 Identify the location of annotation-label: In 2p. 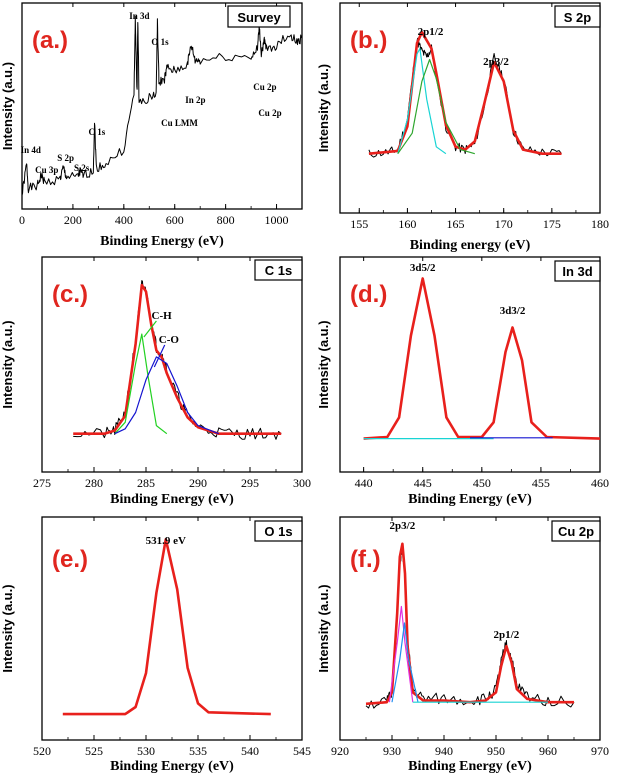
(195, 100).